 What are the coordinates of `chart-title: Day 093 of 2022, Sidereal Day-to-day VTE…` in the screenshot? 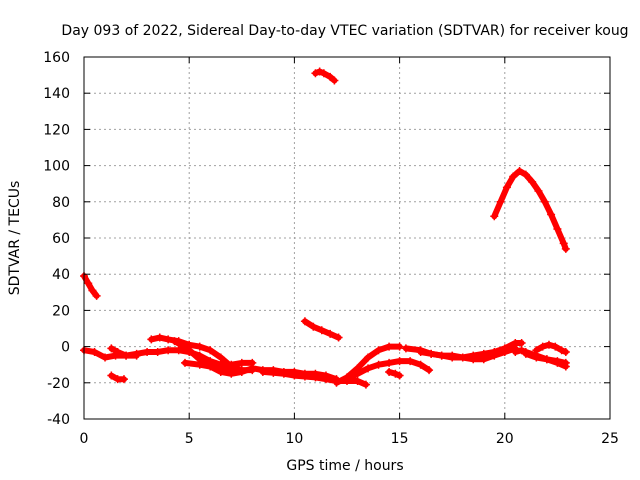 It's located at (344, 31).